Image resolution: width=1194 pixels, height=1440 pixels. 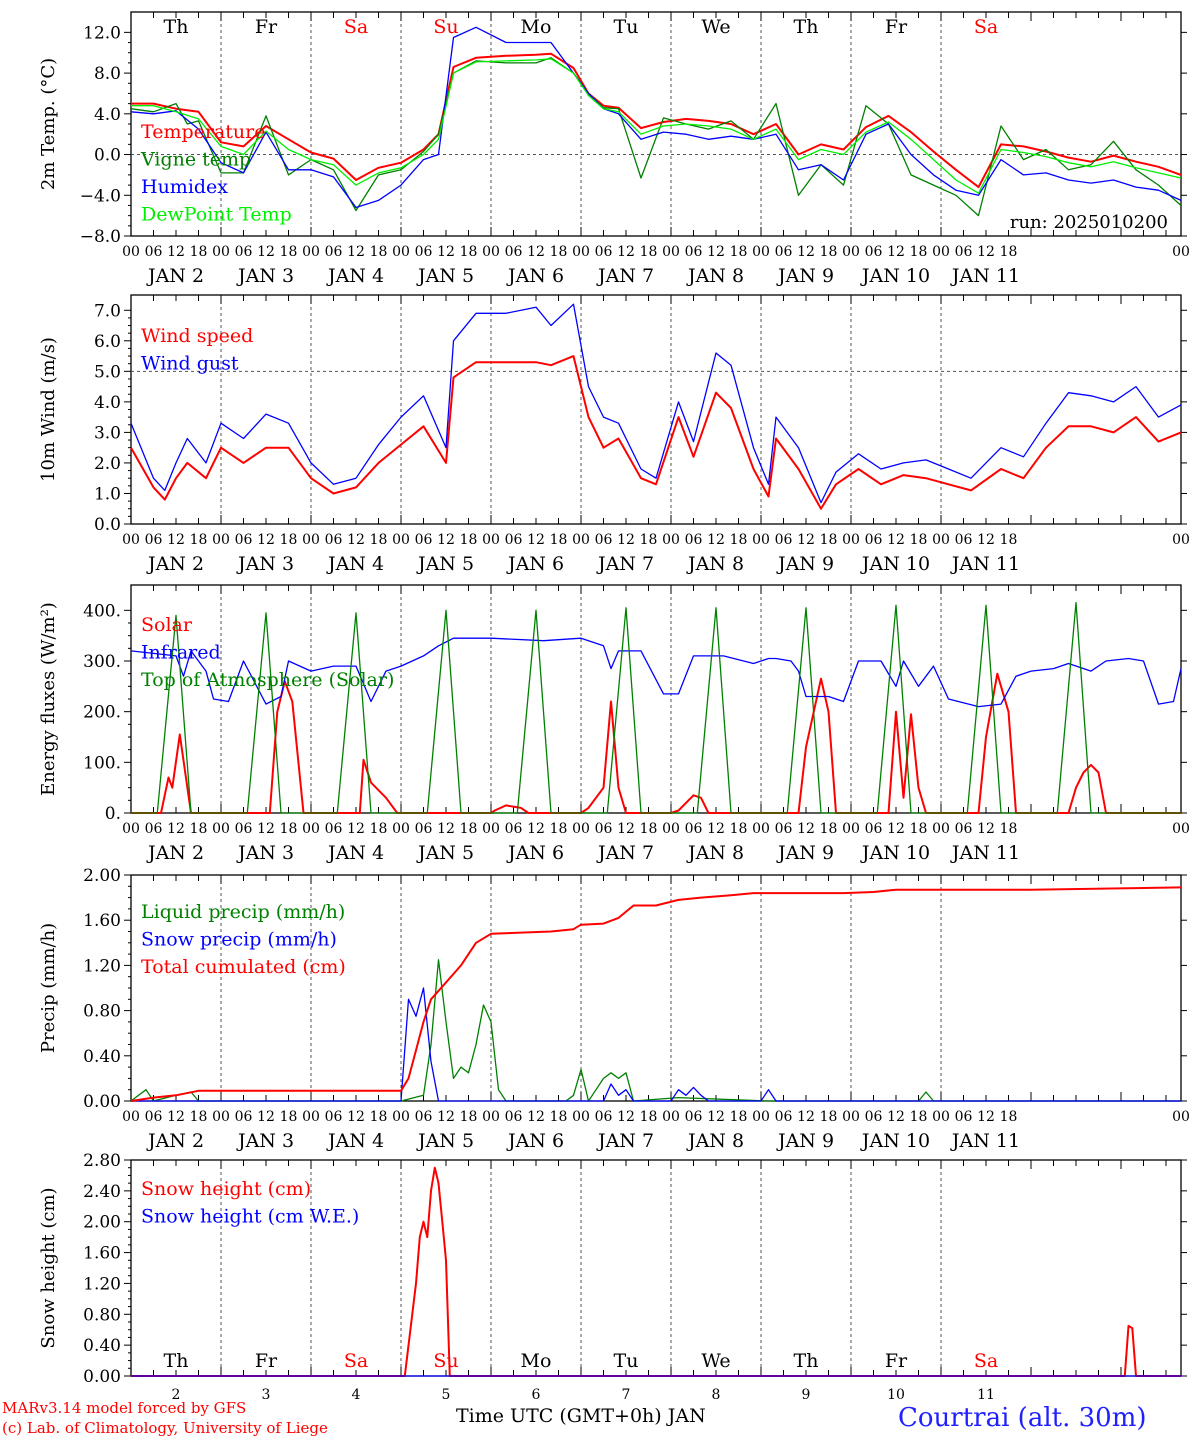 What do you see at coordinates (102, 1346) in the screenshot?
I see `y-tick-label: 0.40` at bounding box center [102, 1346].